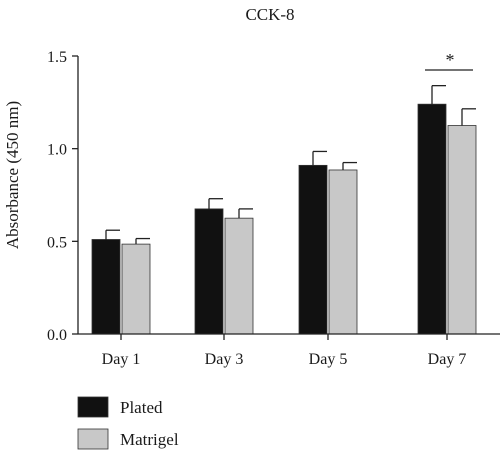 Image resolution: width=500 pixels, height=453 pixels. What do you see at coordinates (57, 335) in the screenshot?
I see `y-tick-label: 0.0` at bounding box center [57, 335].